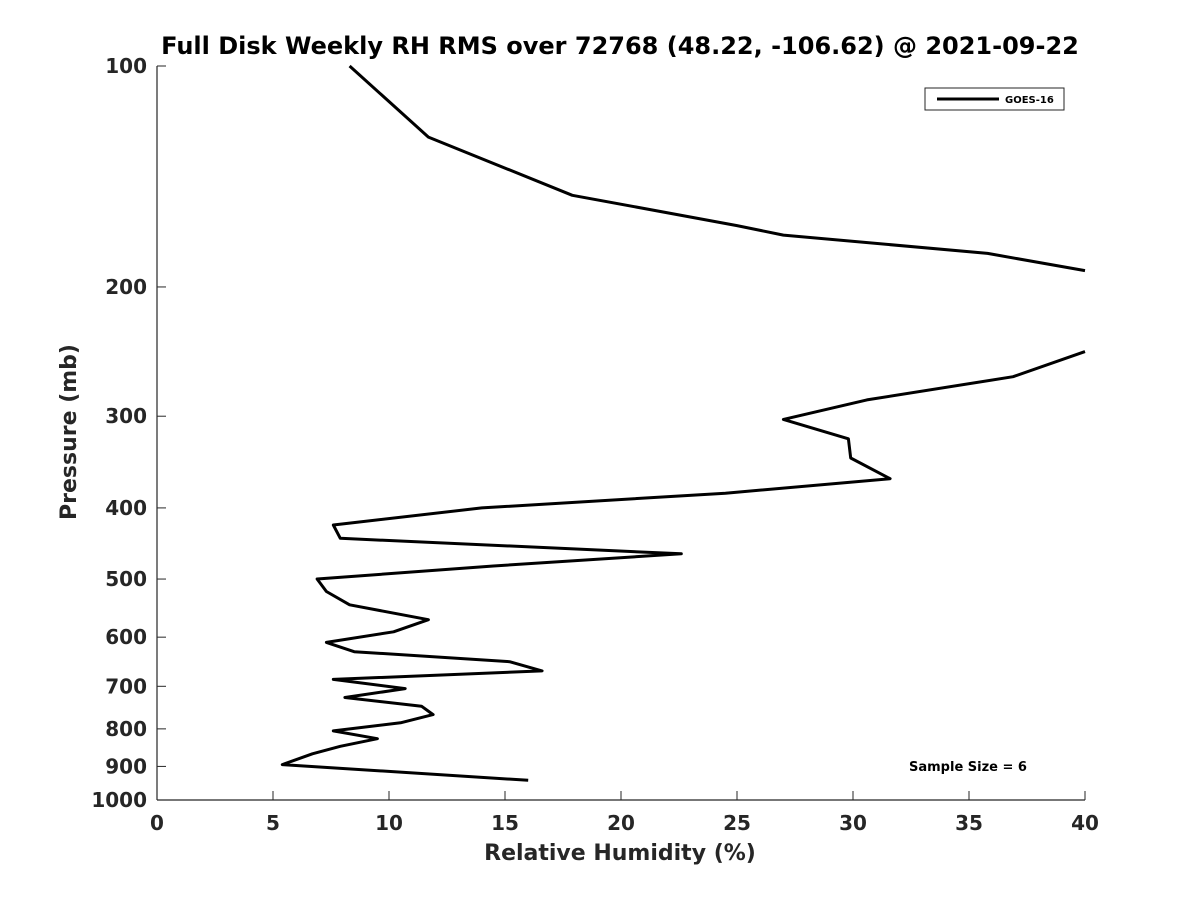 This screenshot has height=905, width=1200. Describe the element at coordinates (273, 823) in the screenshot. I see `x-tick-label: 5` at that location.